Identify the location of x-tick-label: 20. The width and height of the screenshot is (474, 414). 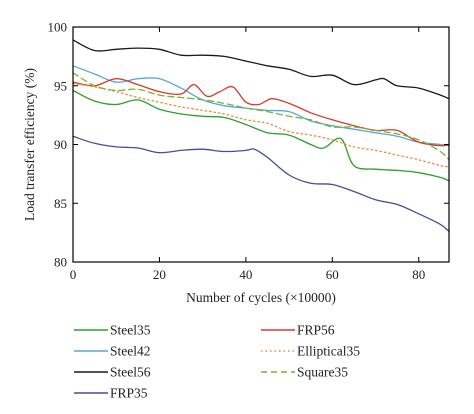
(159, 274).